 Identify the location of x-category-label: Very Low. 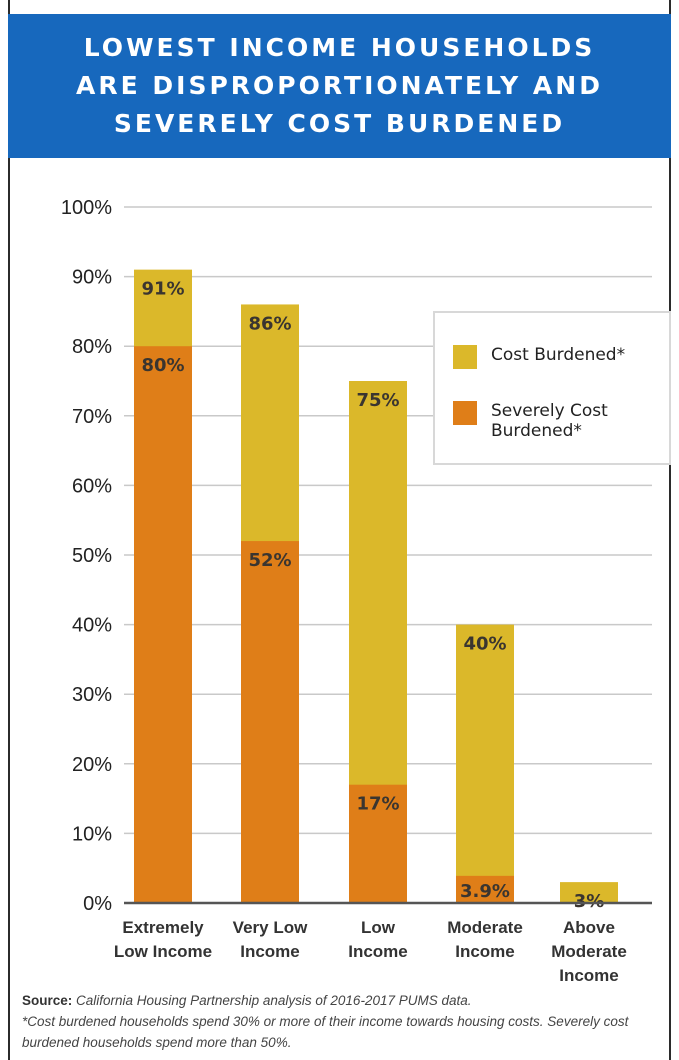
(270, 927).